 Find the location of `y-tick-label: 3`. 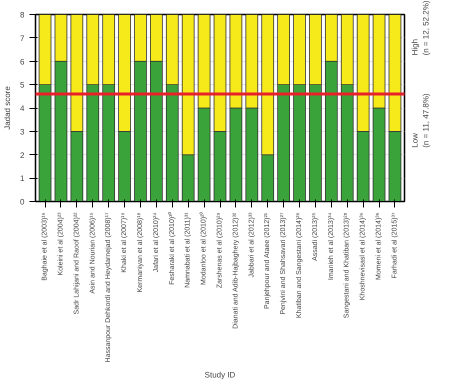

y-tick-label: 3 is located at coordinates (23, 131).